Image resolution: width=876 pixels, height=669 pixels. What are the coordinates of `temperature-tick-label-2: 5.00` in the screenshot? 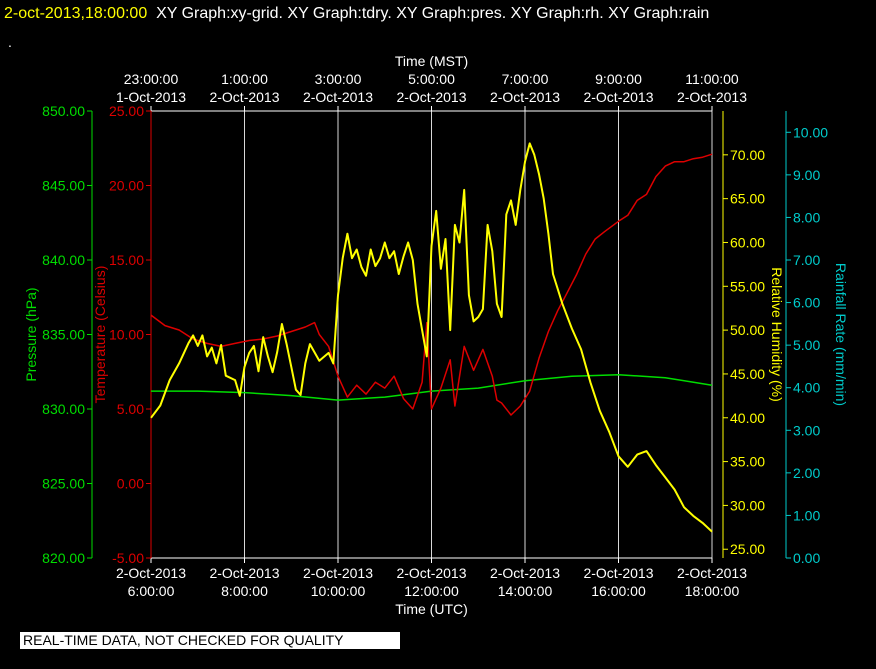 It's located at (130, 409).